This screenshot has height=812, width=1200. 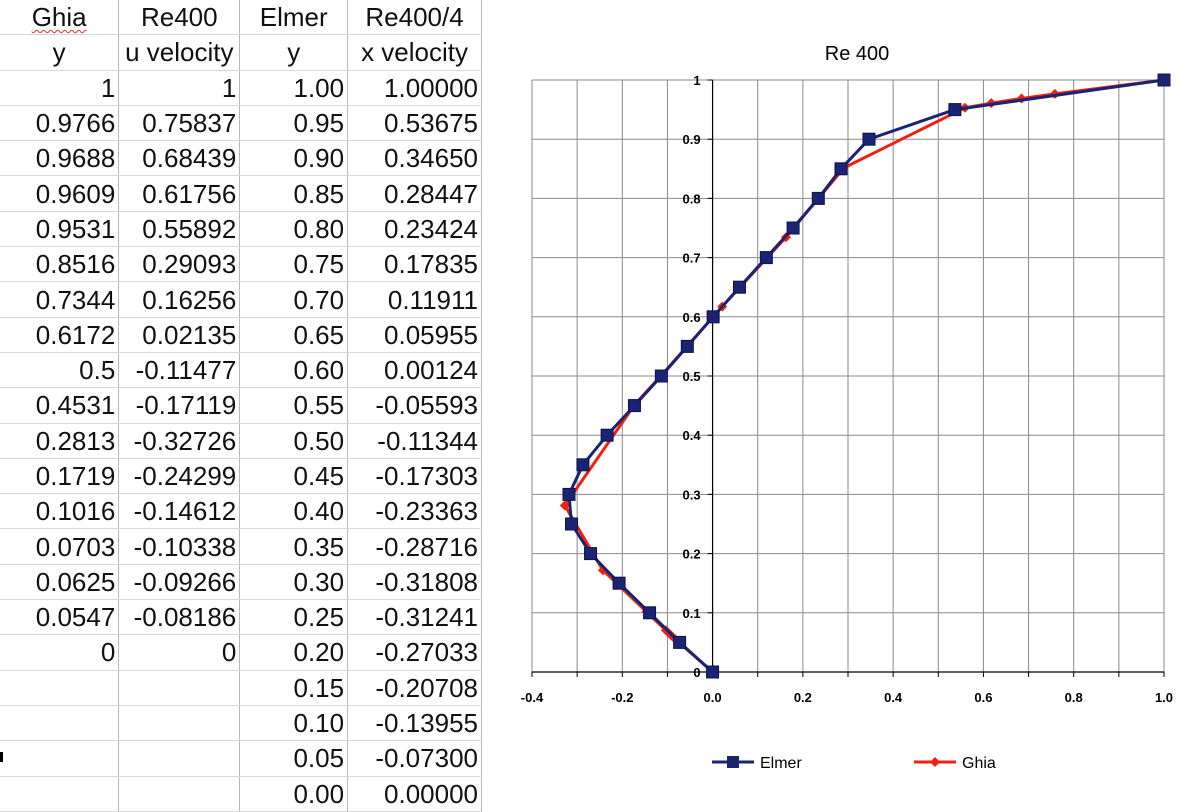 I want to click on cell-elmer-x-velocity: -0.11344, so click(x=414, y=441).